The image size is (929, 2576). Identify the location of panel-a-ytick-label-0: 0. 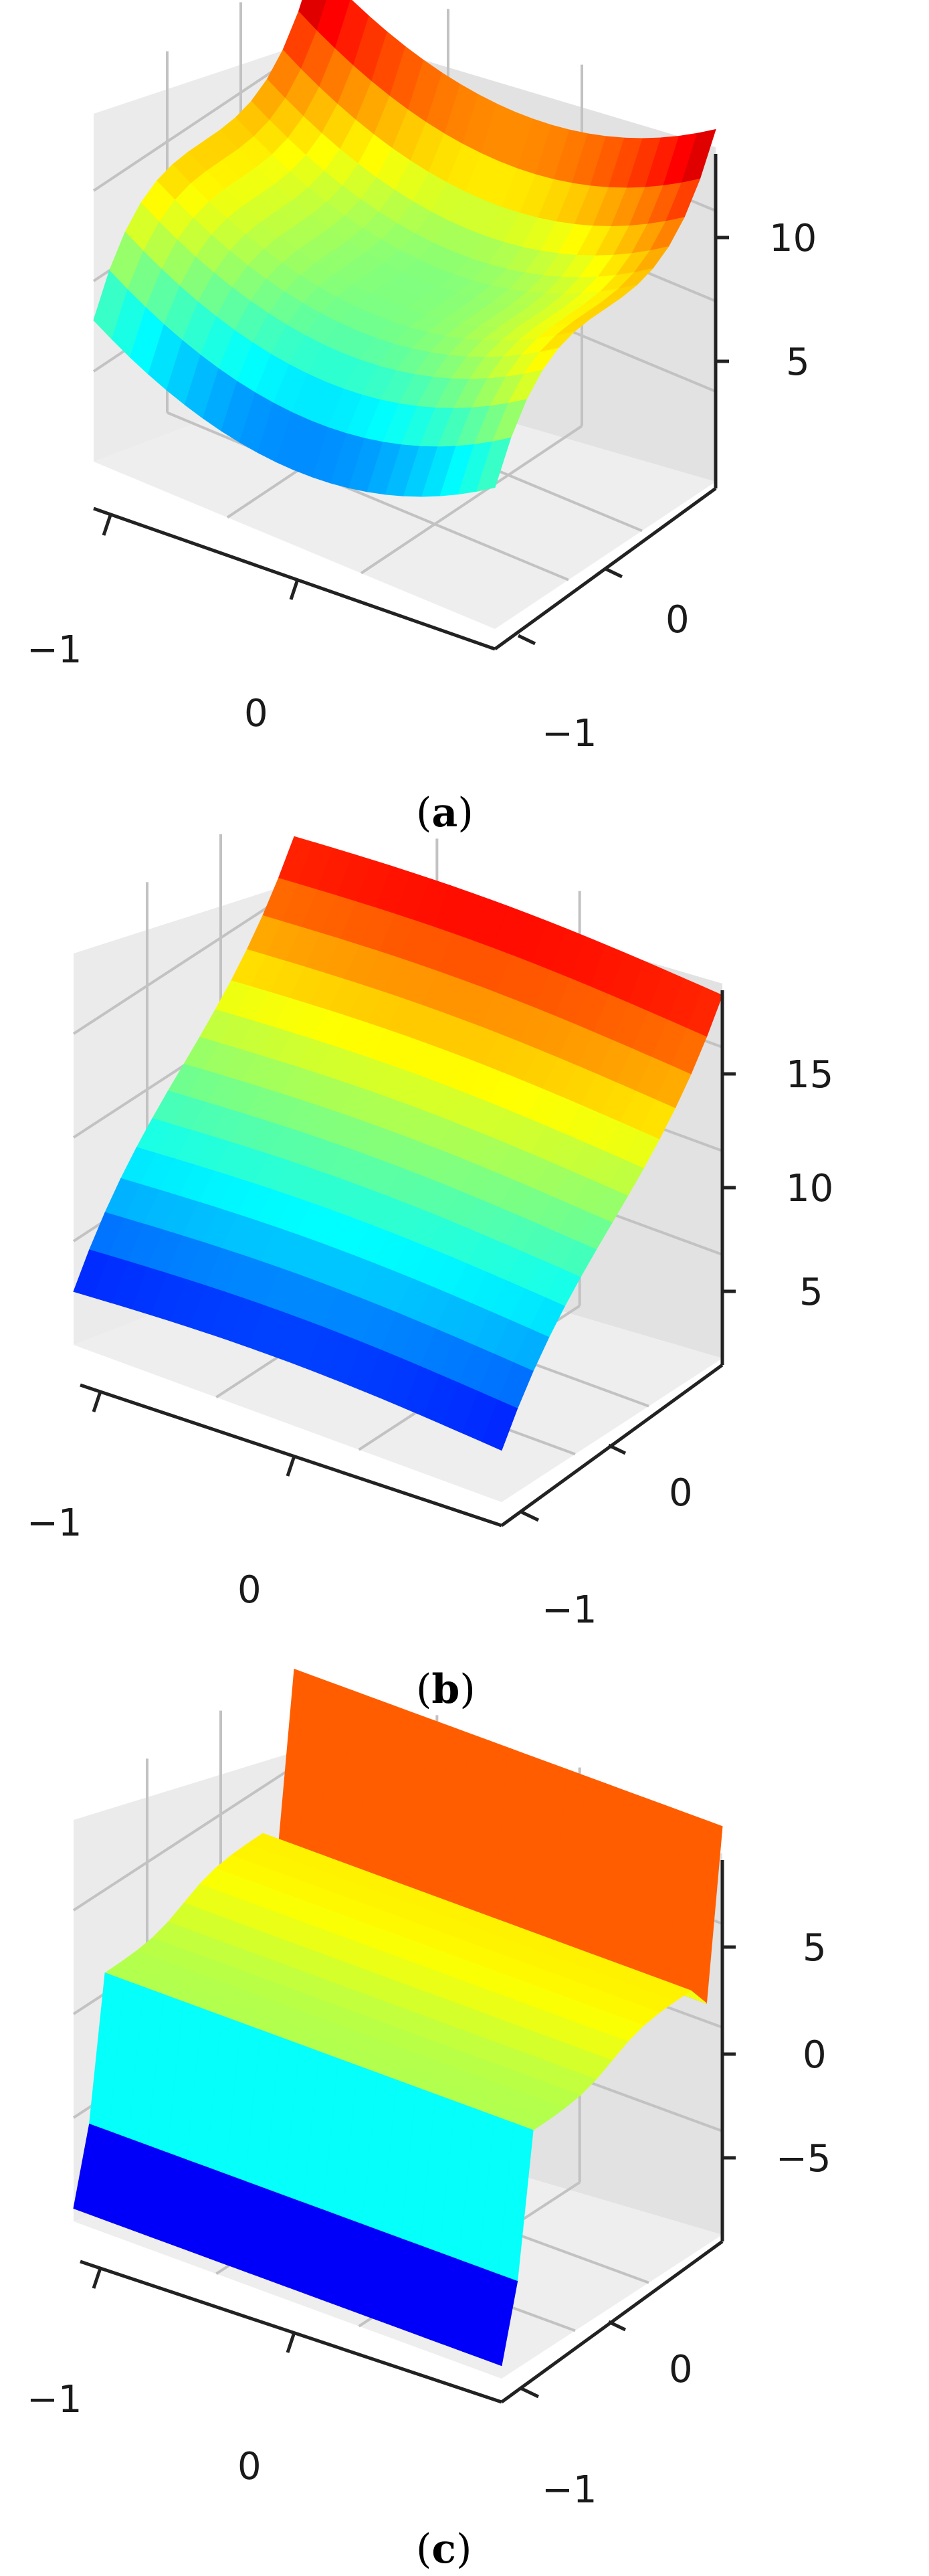
(677, 620).